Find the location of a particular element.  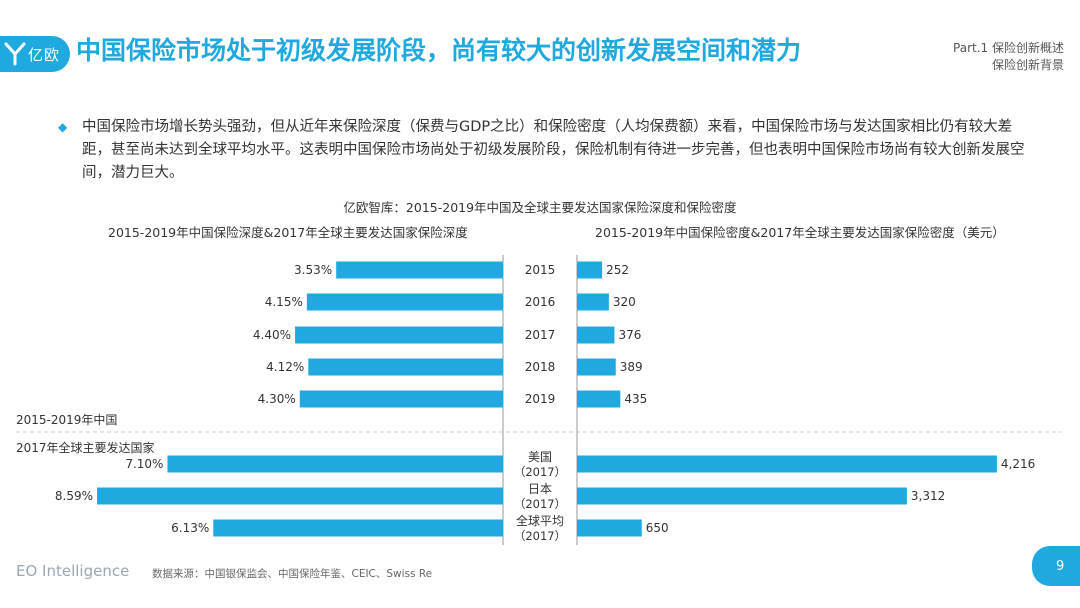

density-label: 389 is located at coordinates (631, 367).